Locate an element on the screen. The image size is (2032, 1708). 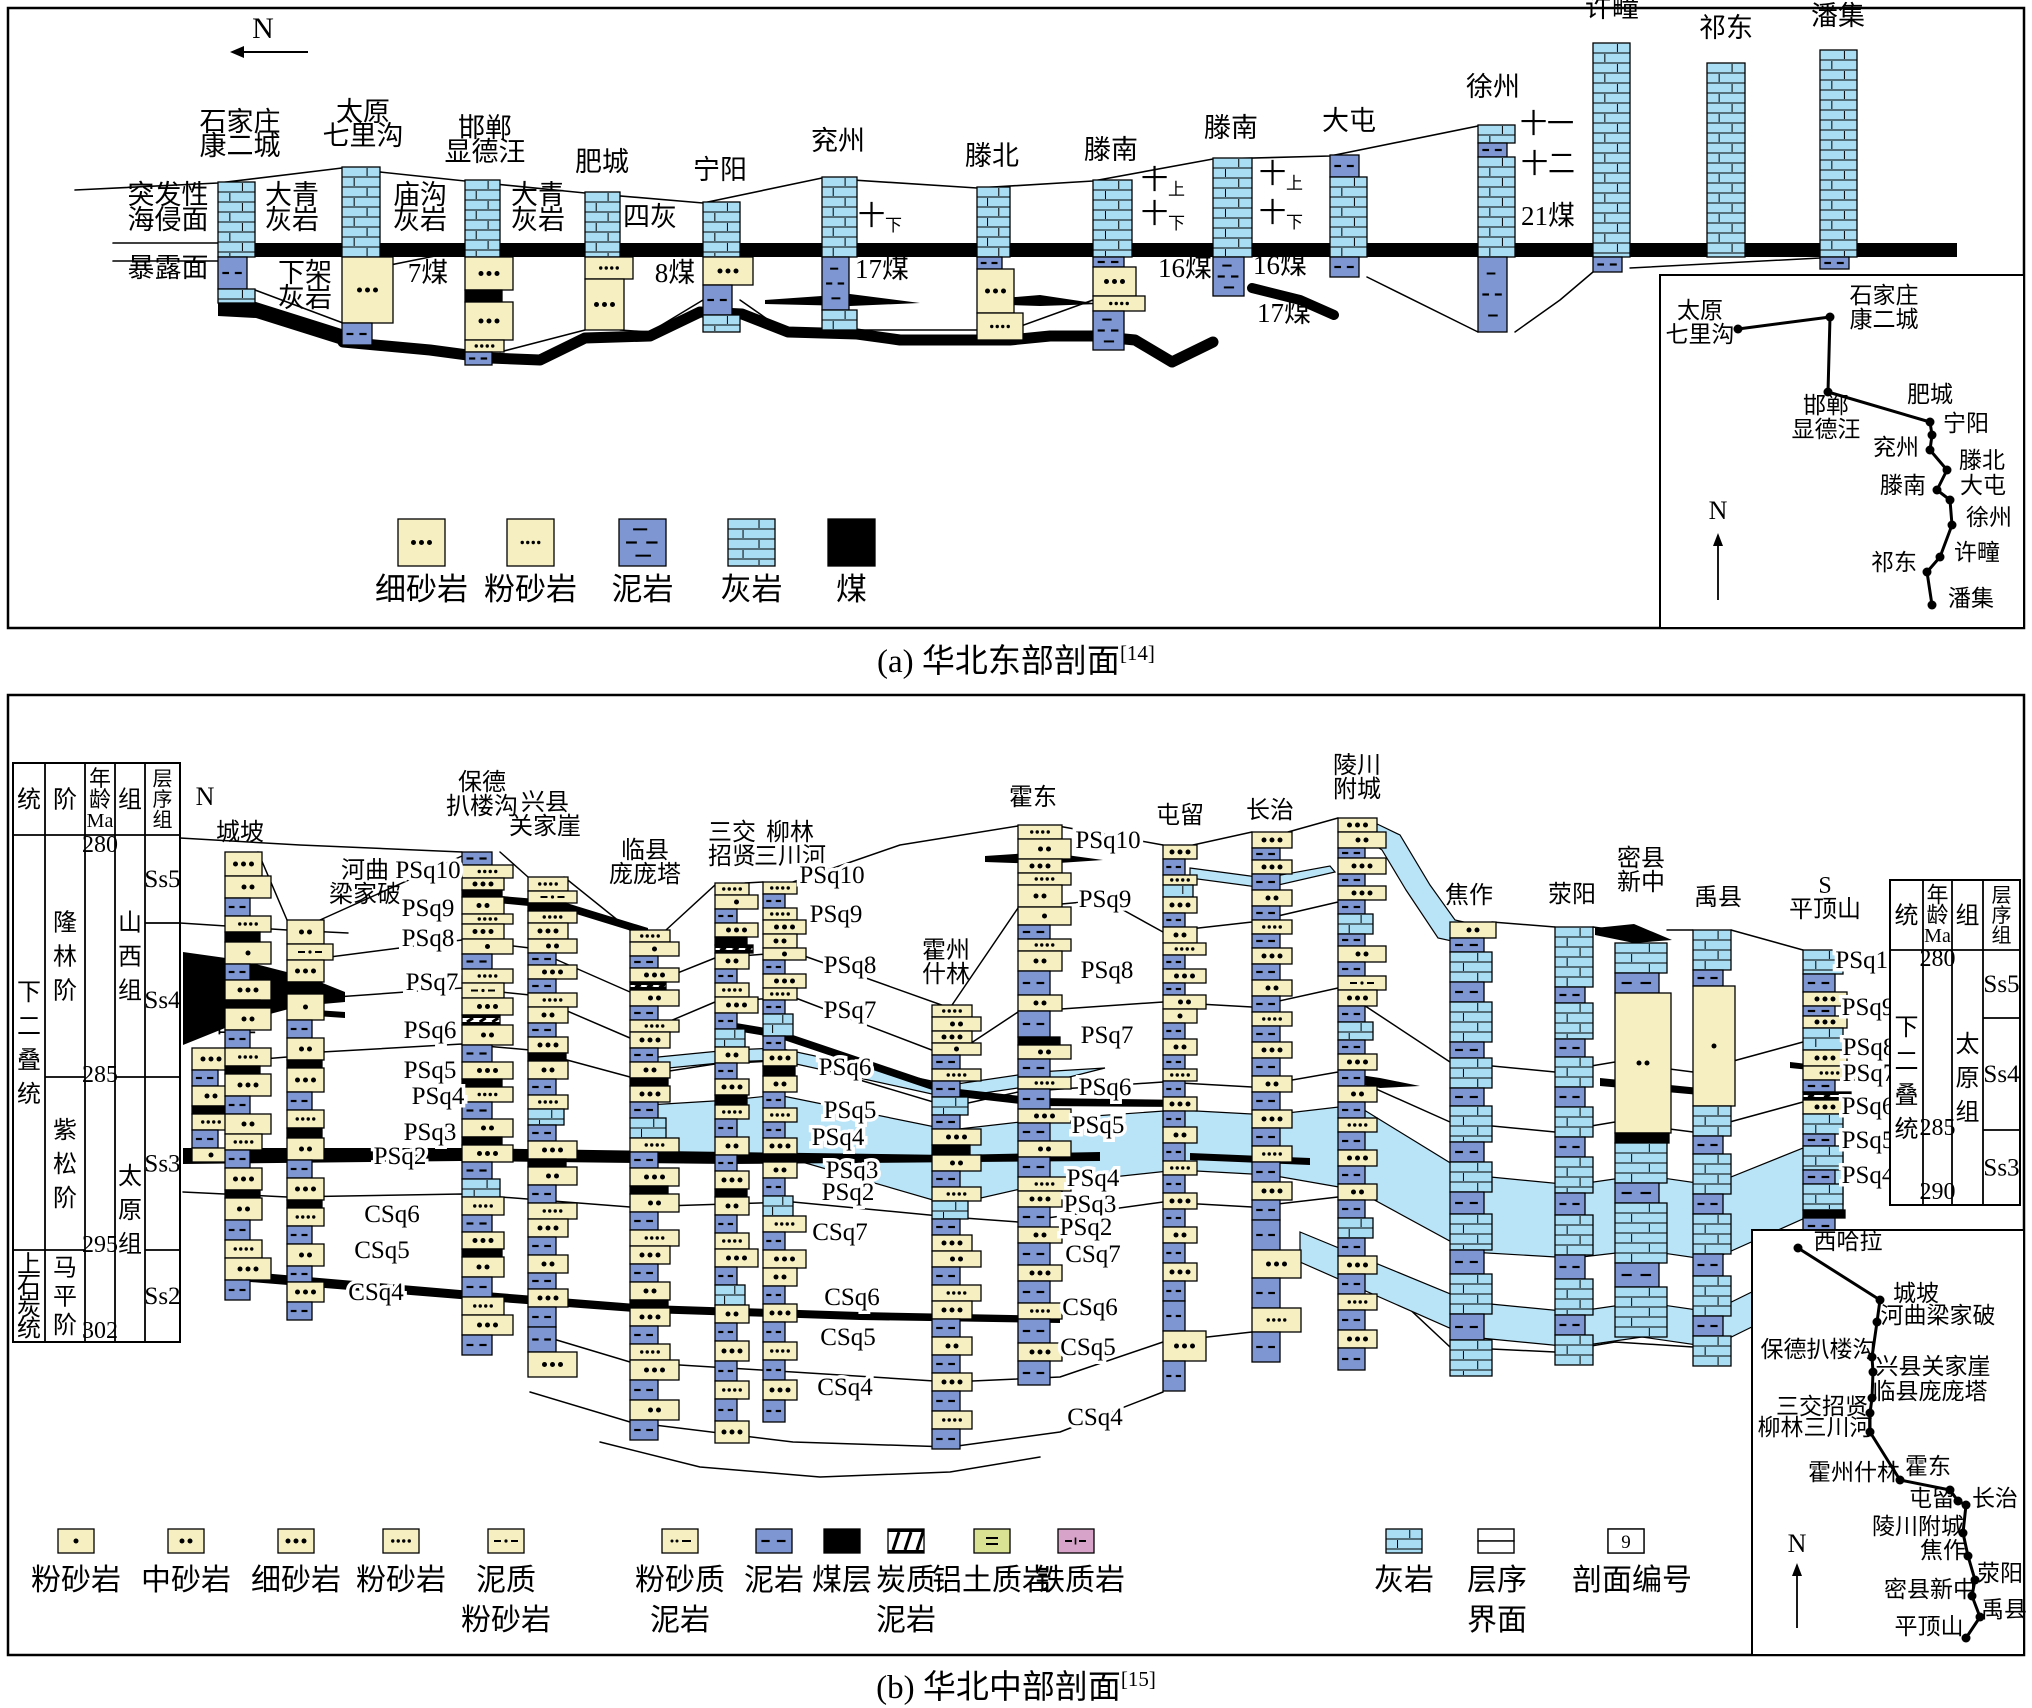
table-header: 统 is located at coordinates (29, 799).